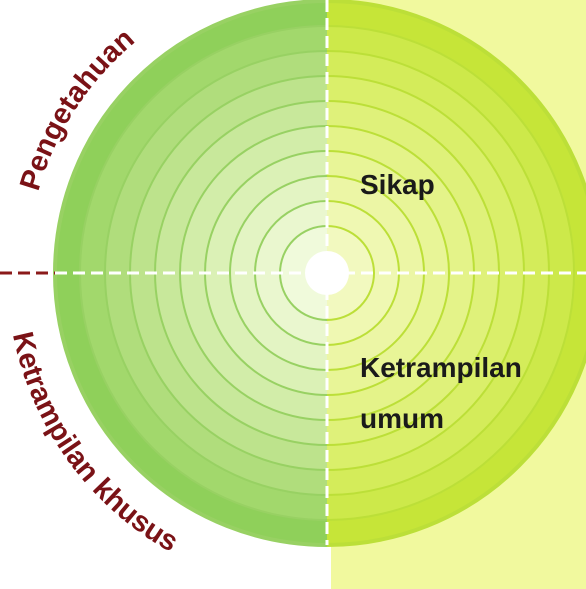  I want to click on quadrant-label: Sikap, so click(397, 184).